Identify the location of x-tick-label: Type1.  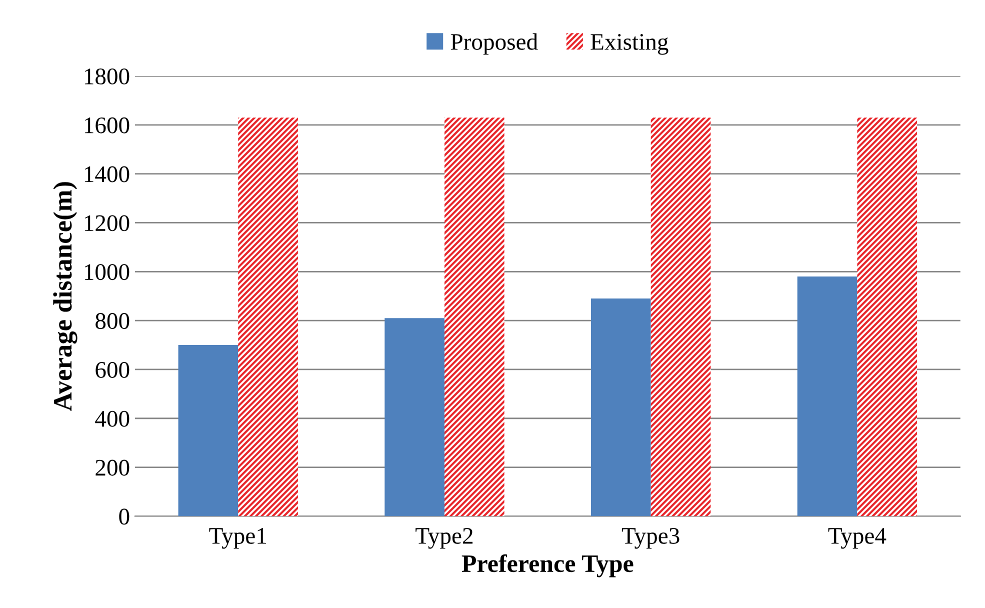
(237, 538).